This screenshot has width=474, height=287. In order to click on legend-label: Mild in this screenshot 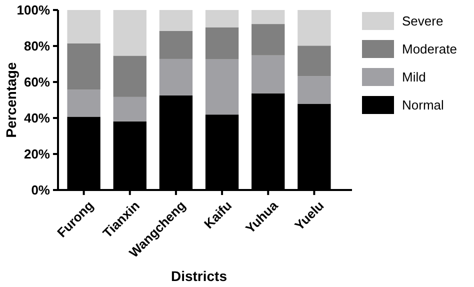, I will do `click(414, 77)`.